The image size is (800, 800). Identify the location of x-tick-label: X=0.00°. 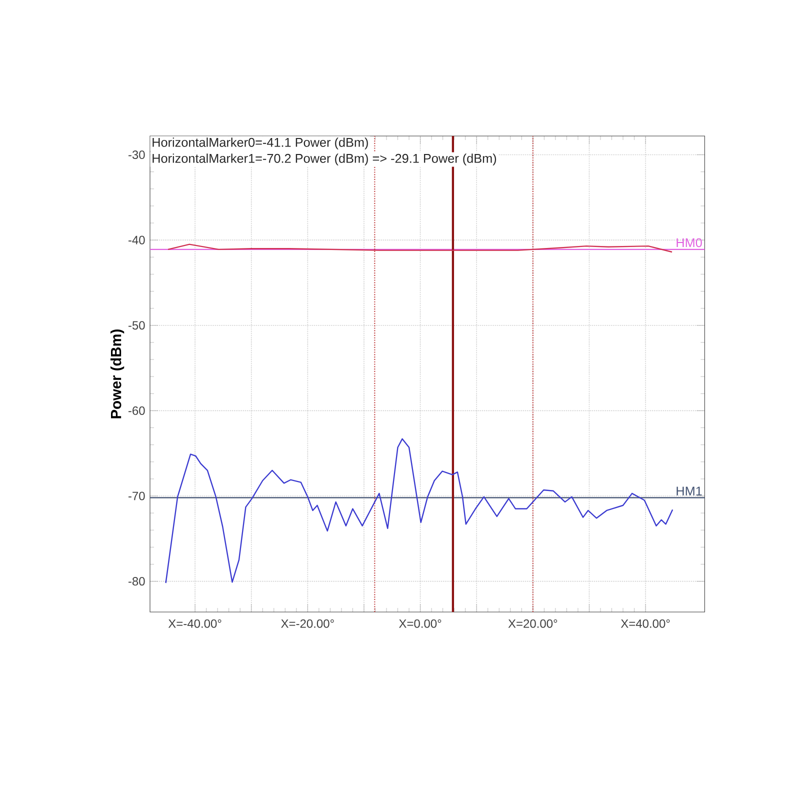
(420, 623).